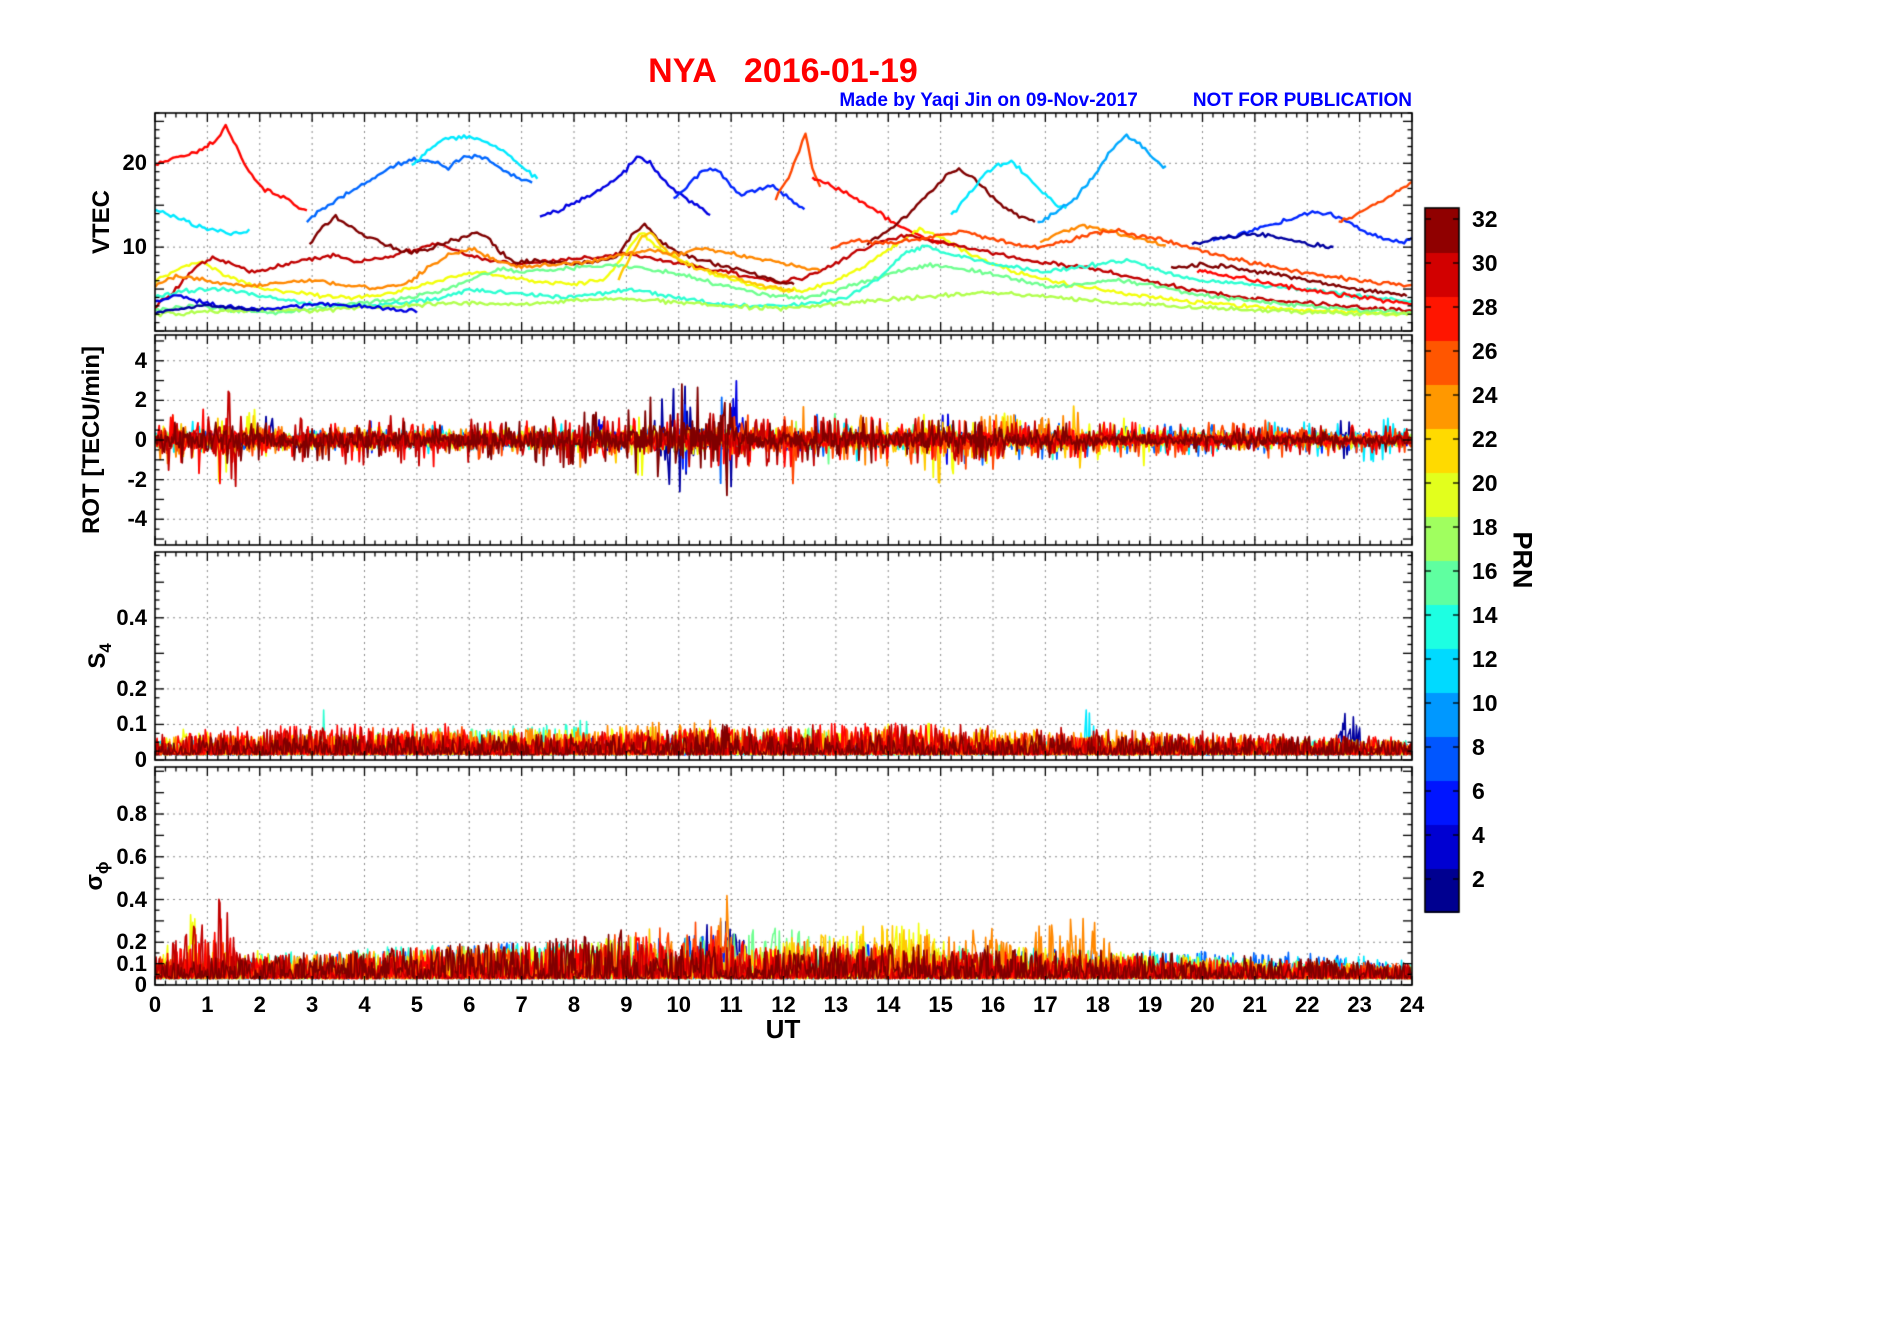 Image resolution: width=1904 pixels, height=1330 pixels. Describe the element at coordinates (312, 1004) in the screenshot. I see `x-tick-label: 3` at that location.